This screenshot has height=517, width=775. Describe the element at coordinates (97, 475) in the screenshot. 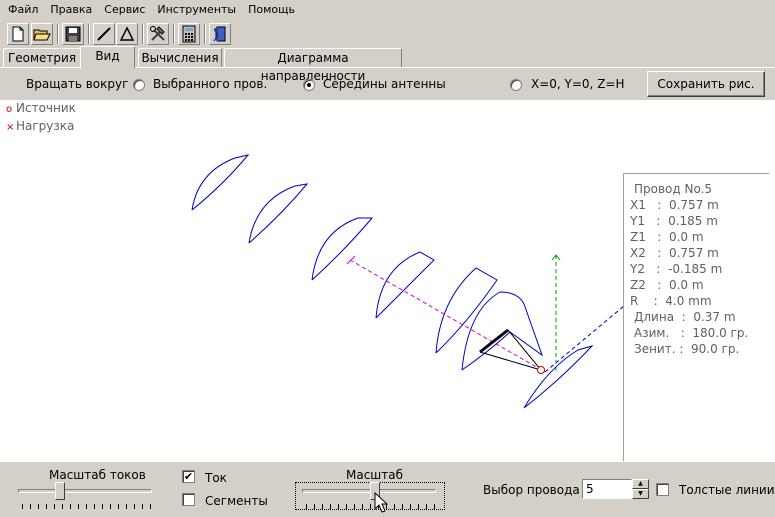

I see `current-scale-label: Масштаб токов` at that location.